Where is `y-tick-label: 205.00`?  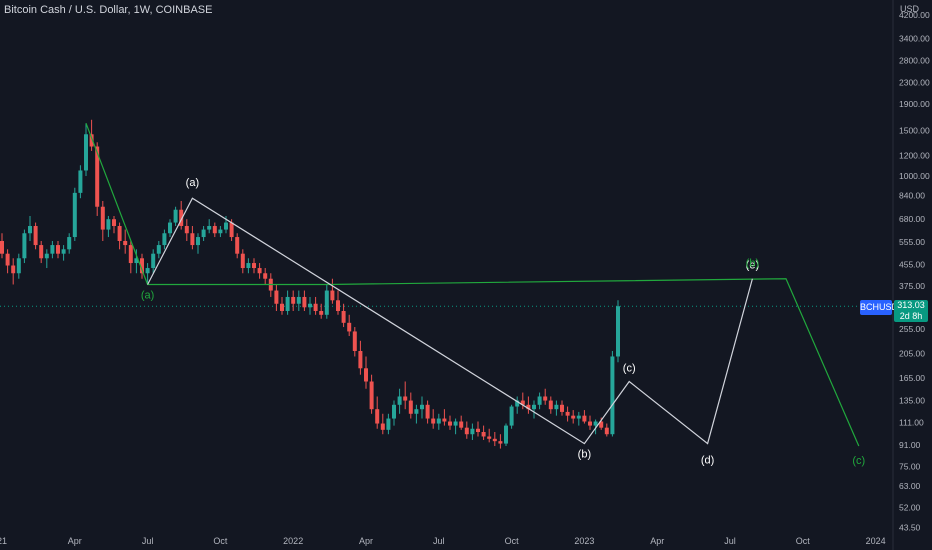 y-tick-label: 205.00 is located at coordinates (912, 354).